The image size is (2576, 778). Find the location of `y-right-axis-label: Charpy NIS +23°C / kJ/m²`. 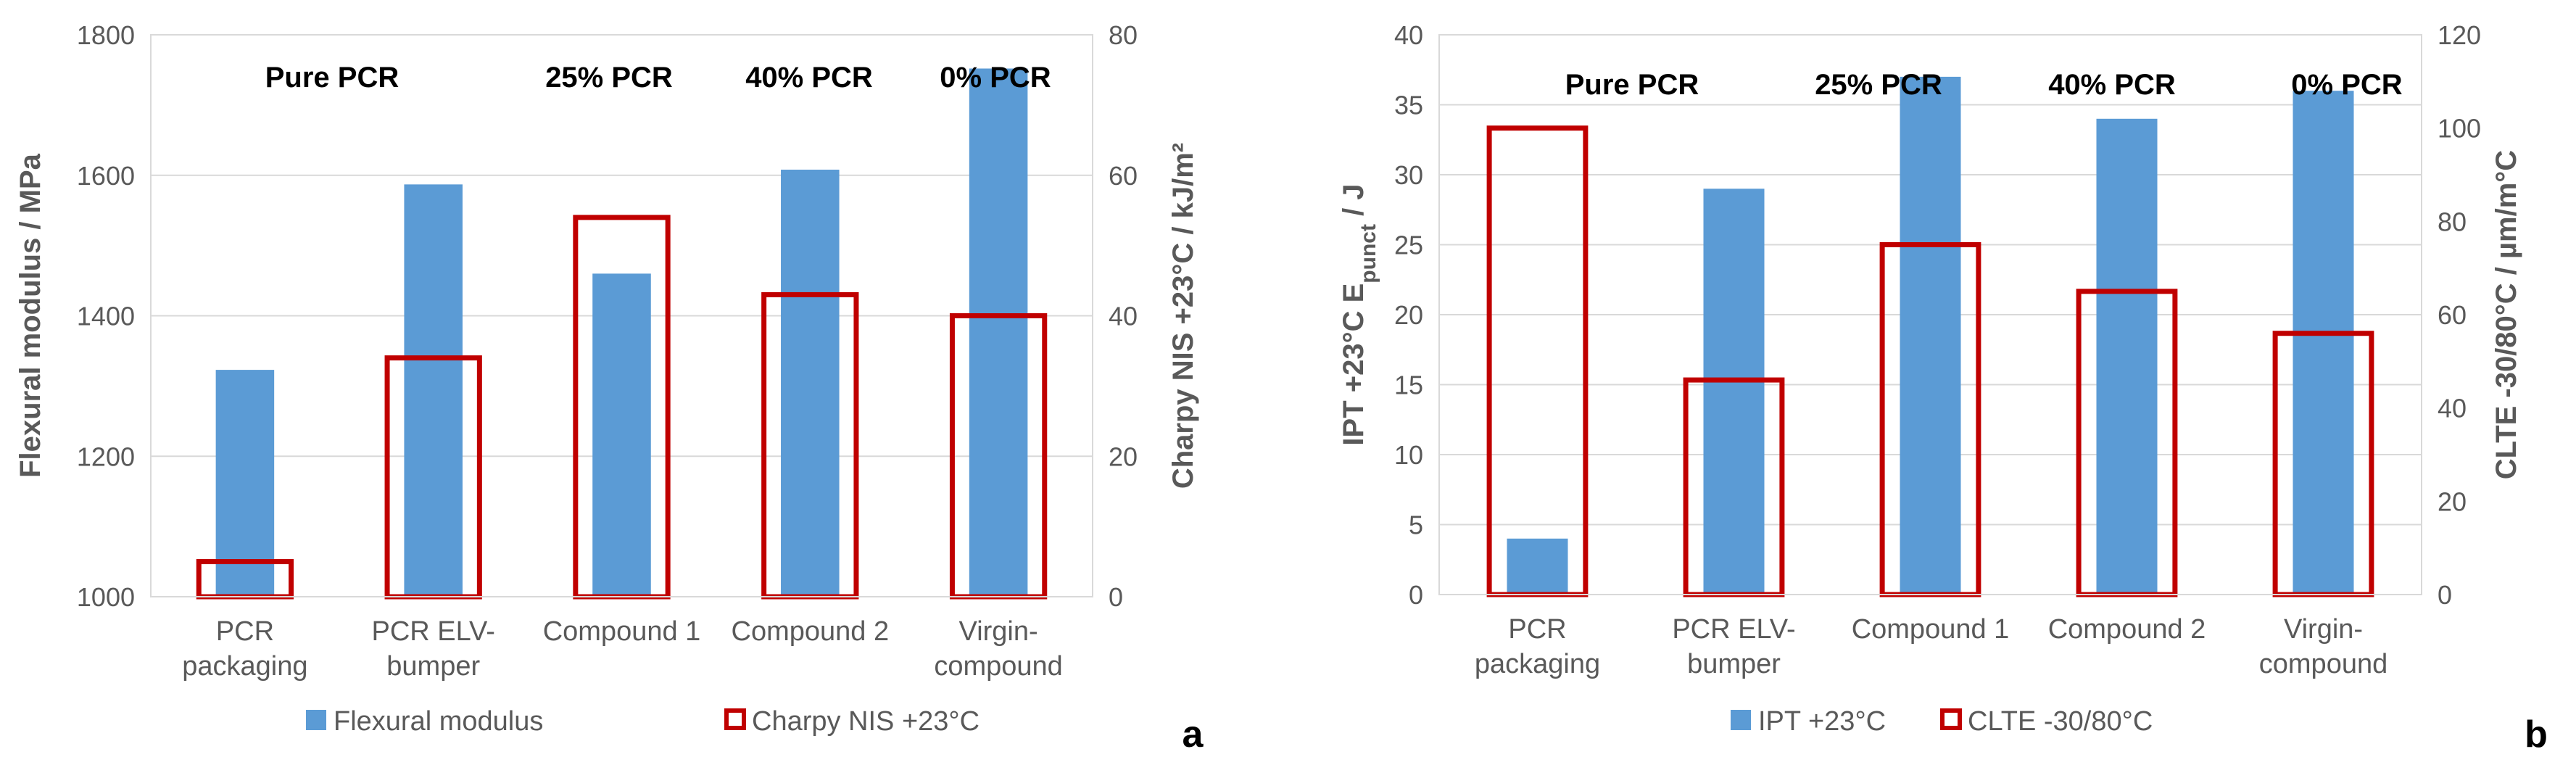

y-right-axis-label: Charpy NIS +23°C / kJ/m² is located at coordinates (1183, 316).